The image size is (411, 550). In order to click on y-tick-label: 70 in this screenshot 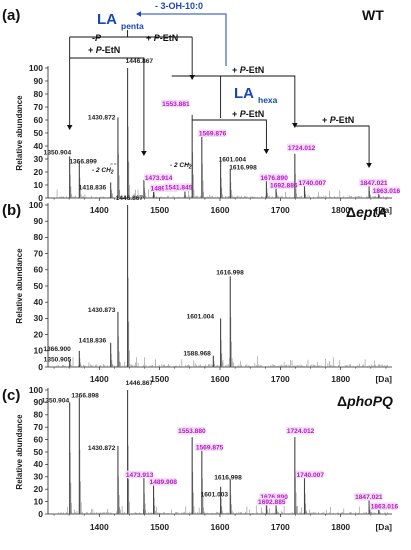, I will do `click(39, 253)`.